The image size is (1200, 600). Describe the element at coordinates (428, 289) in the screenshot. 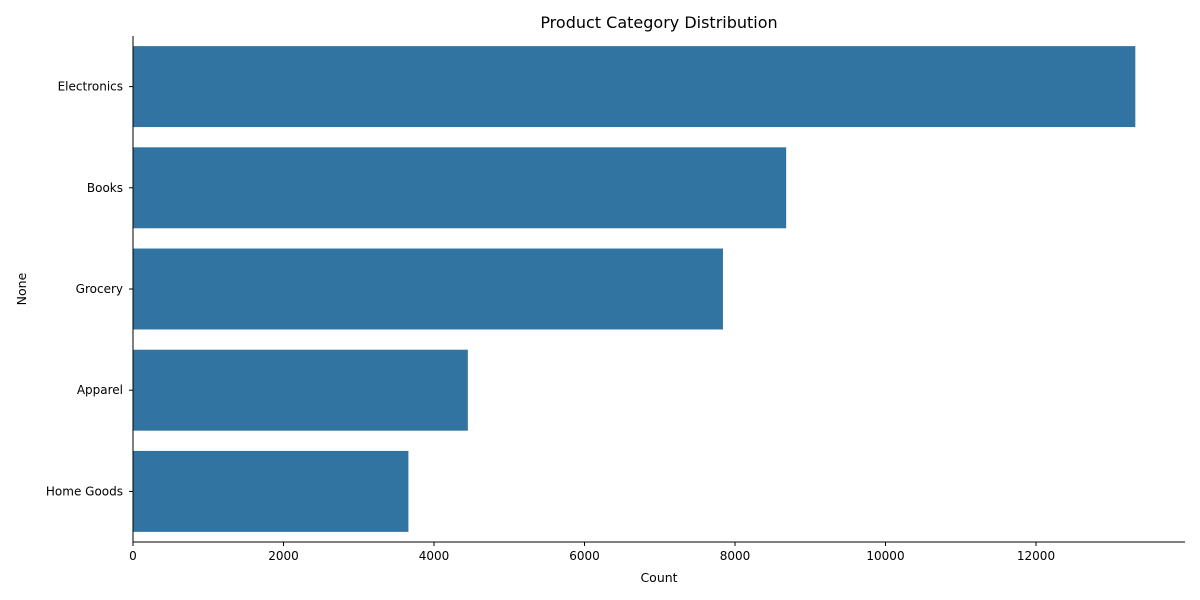

I see `bar-grocery` at that location.